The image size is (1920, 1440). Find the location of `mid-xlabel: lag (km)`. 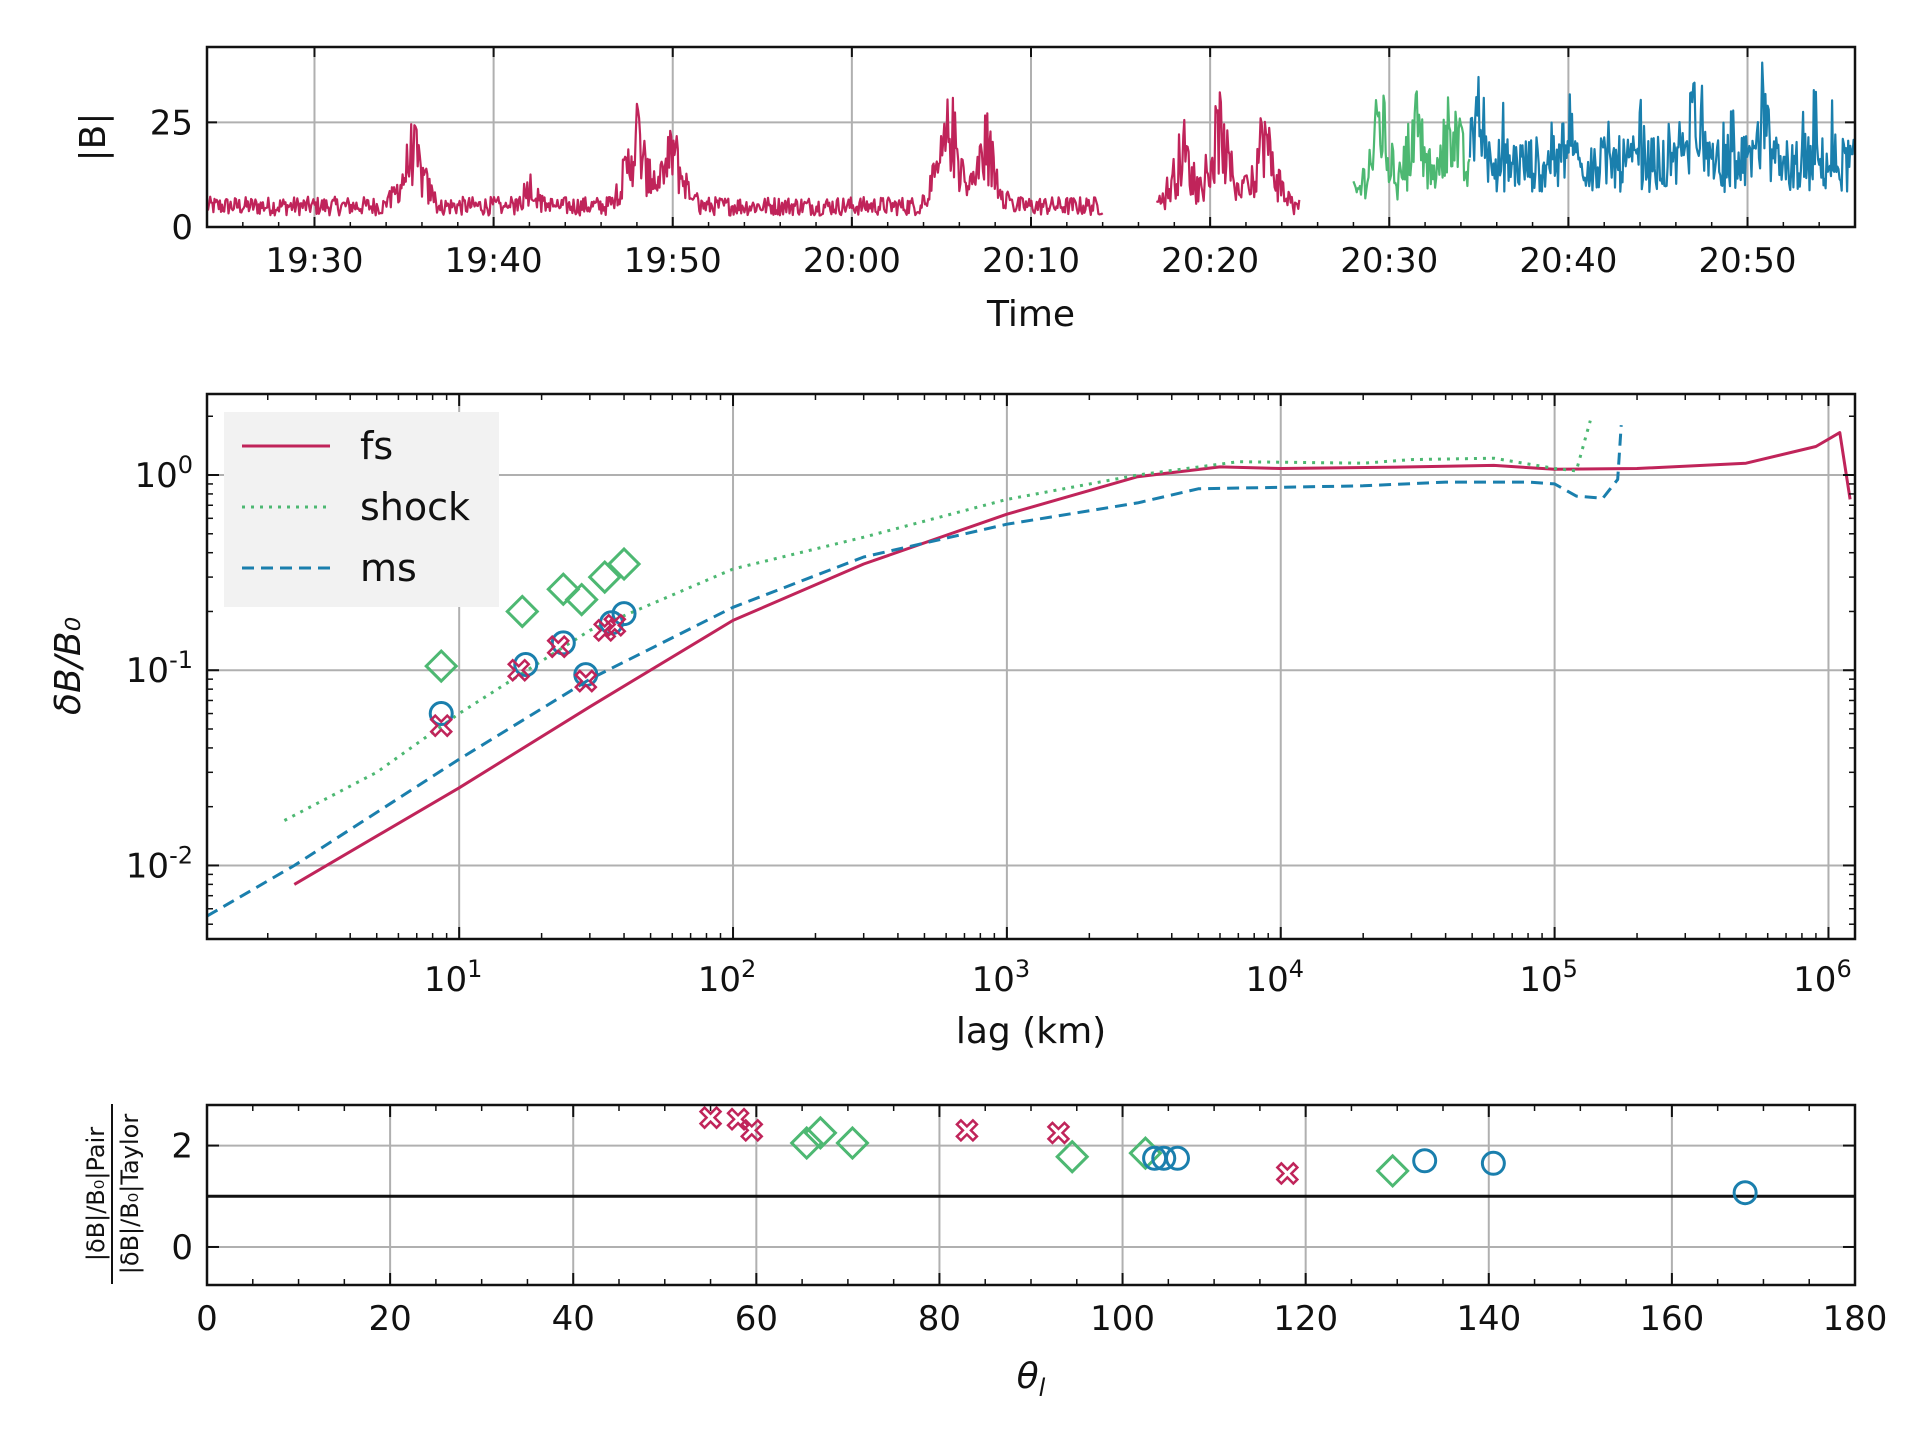

mid-xlabel: lag (km) is located at coordinates (1031, 1031).